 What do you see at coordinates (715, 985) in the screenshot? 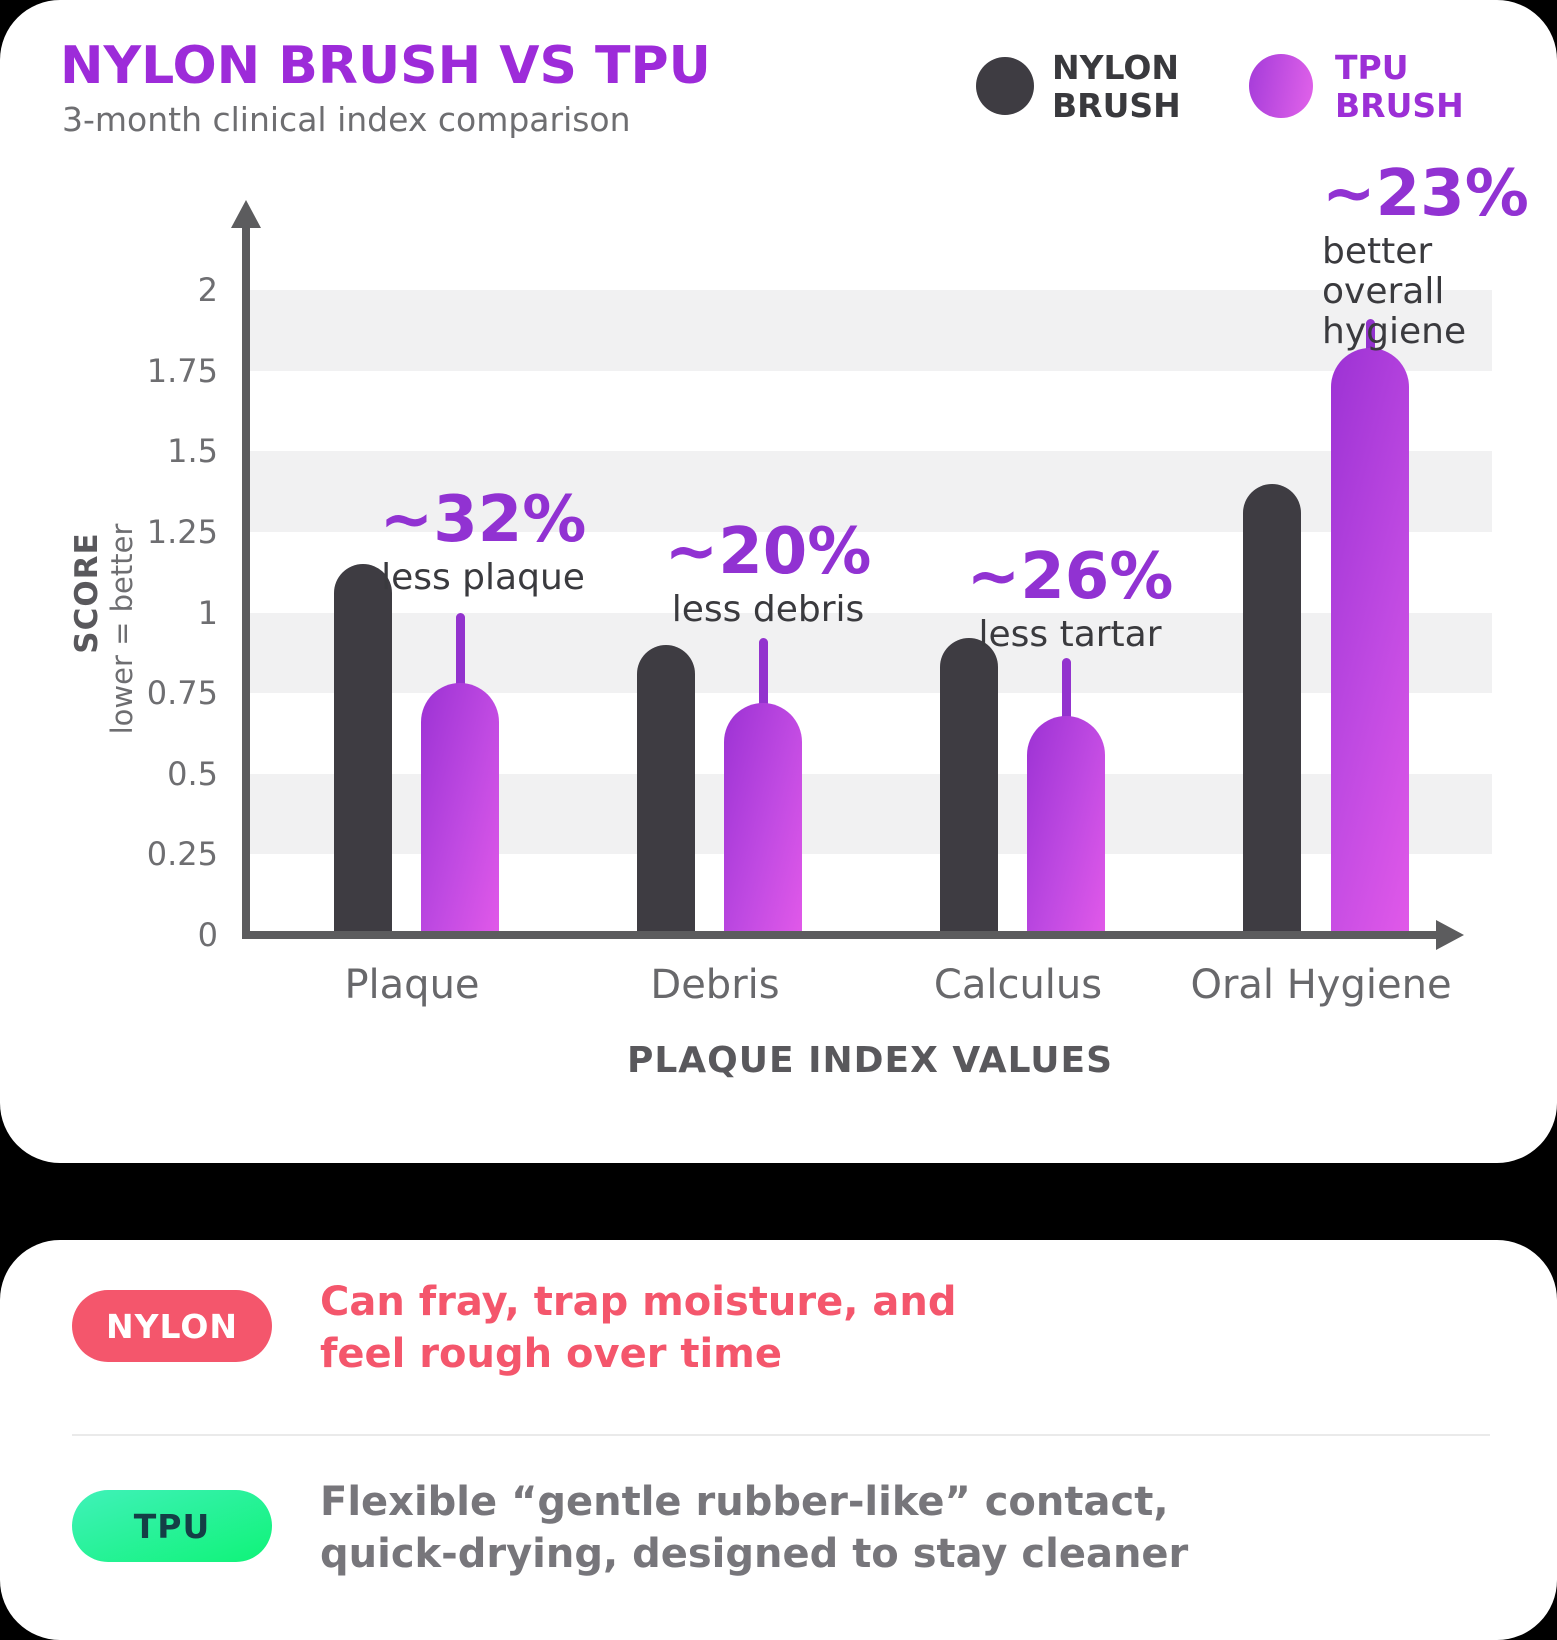
I see `category-label: Debris` at bounding box center [715, 985].